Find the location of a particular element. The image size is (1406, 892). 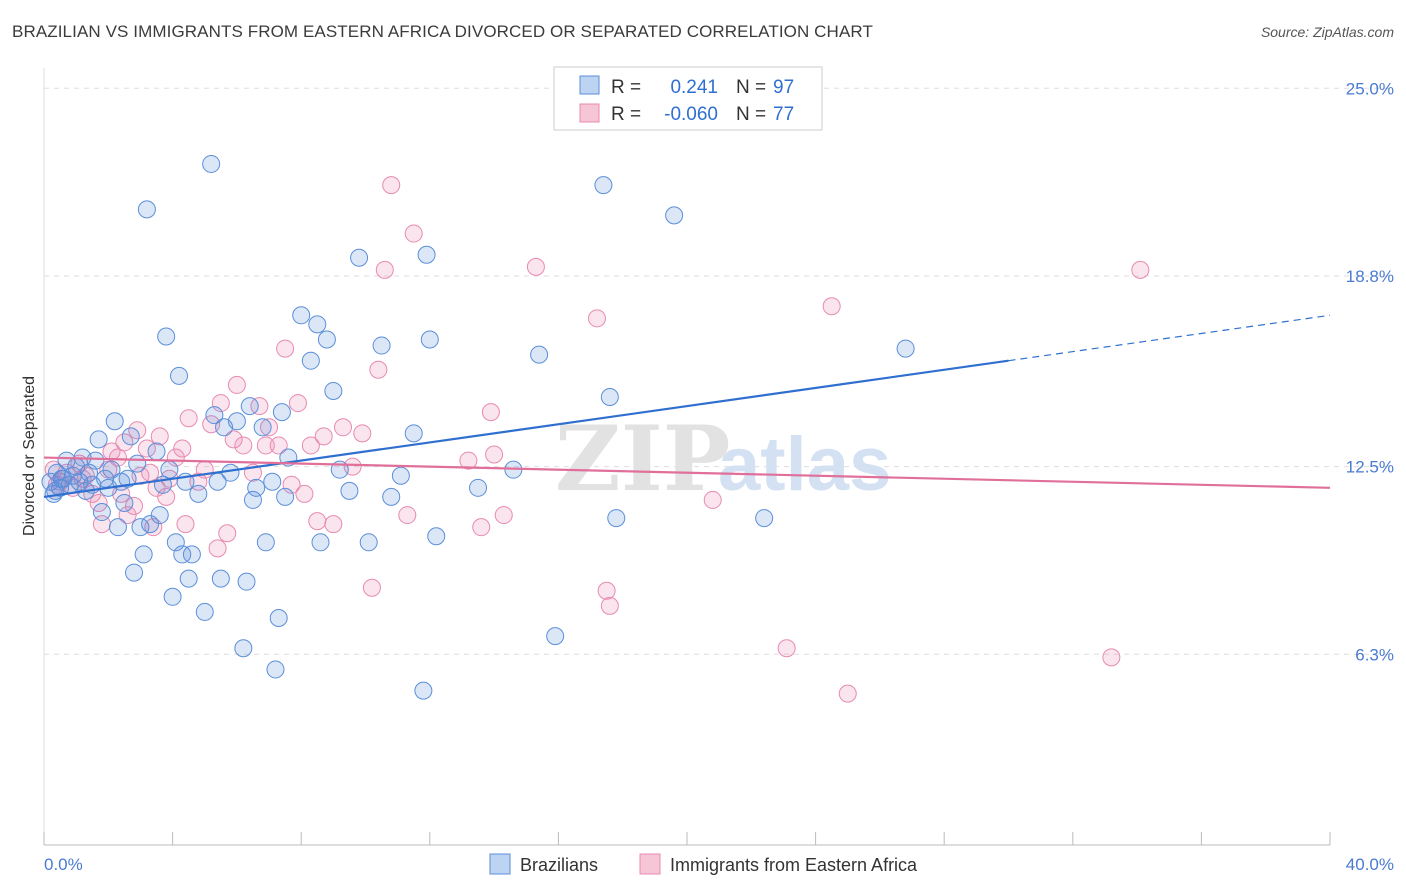

y-tick-label: 25.0% is located at coordinates (1370, 88).